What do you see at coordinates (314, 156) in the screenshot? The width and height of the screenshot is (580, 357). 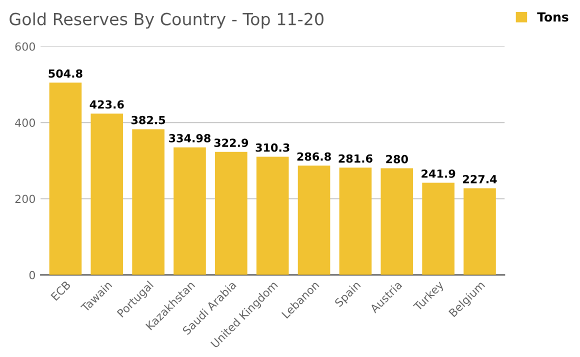 I see `data-label: 286.8` at bounding box center [314, 156].